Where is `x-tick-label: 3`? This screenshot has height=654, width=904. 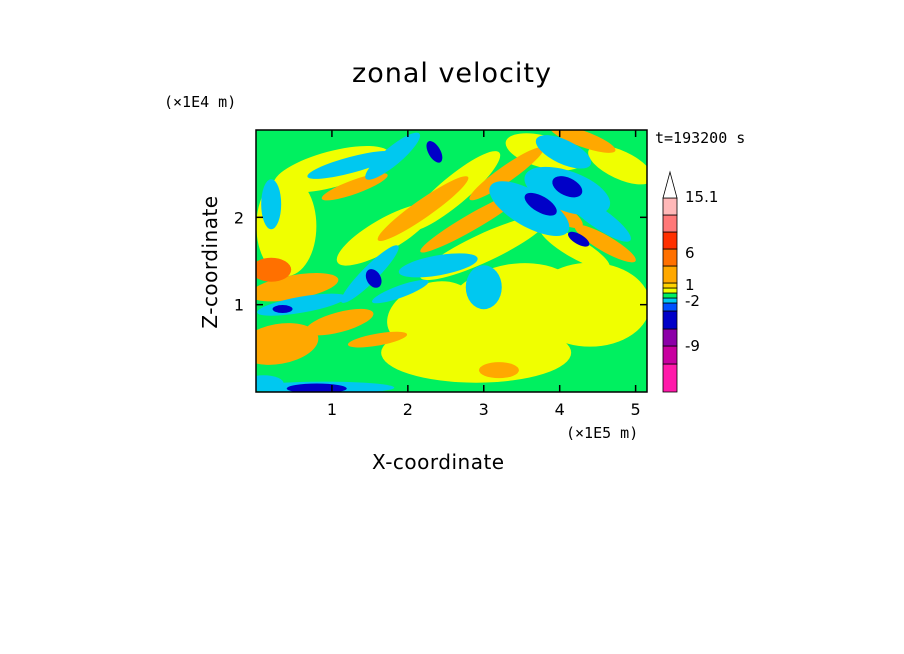
x-tick-label: 3 is located at coordinates (484, 409).